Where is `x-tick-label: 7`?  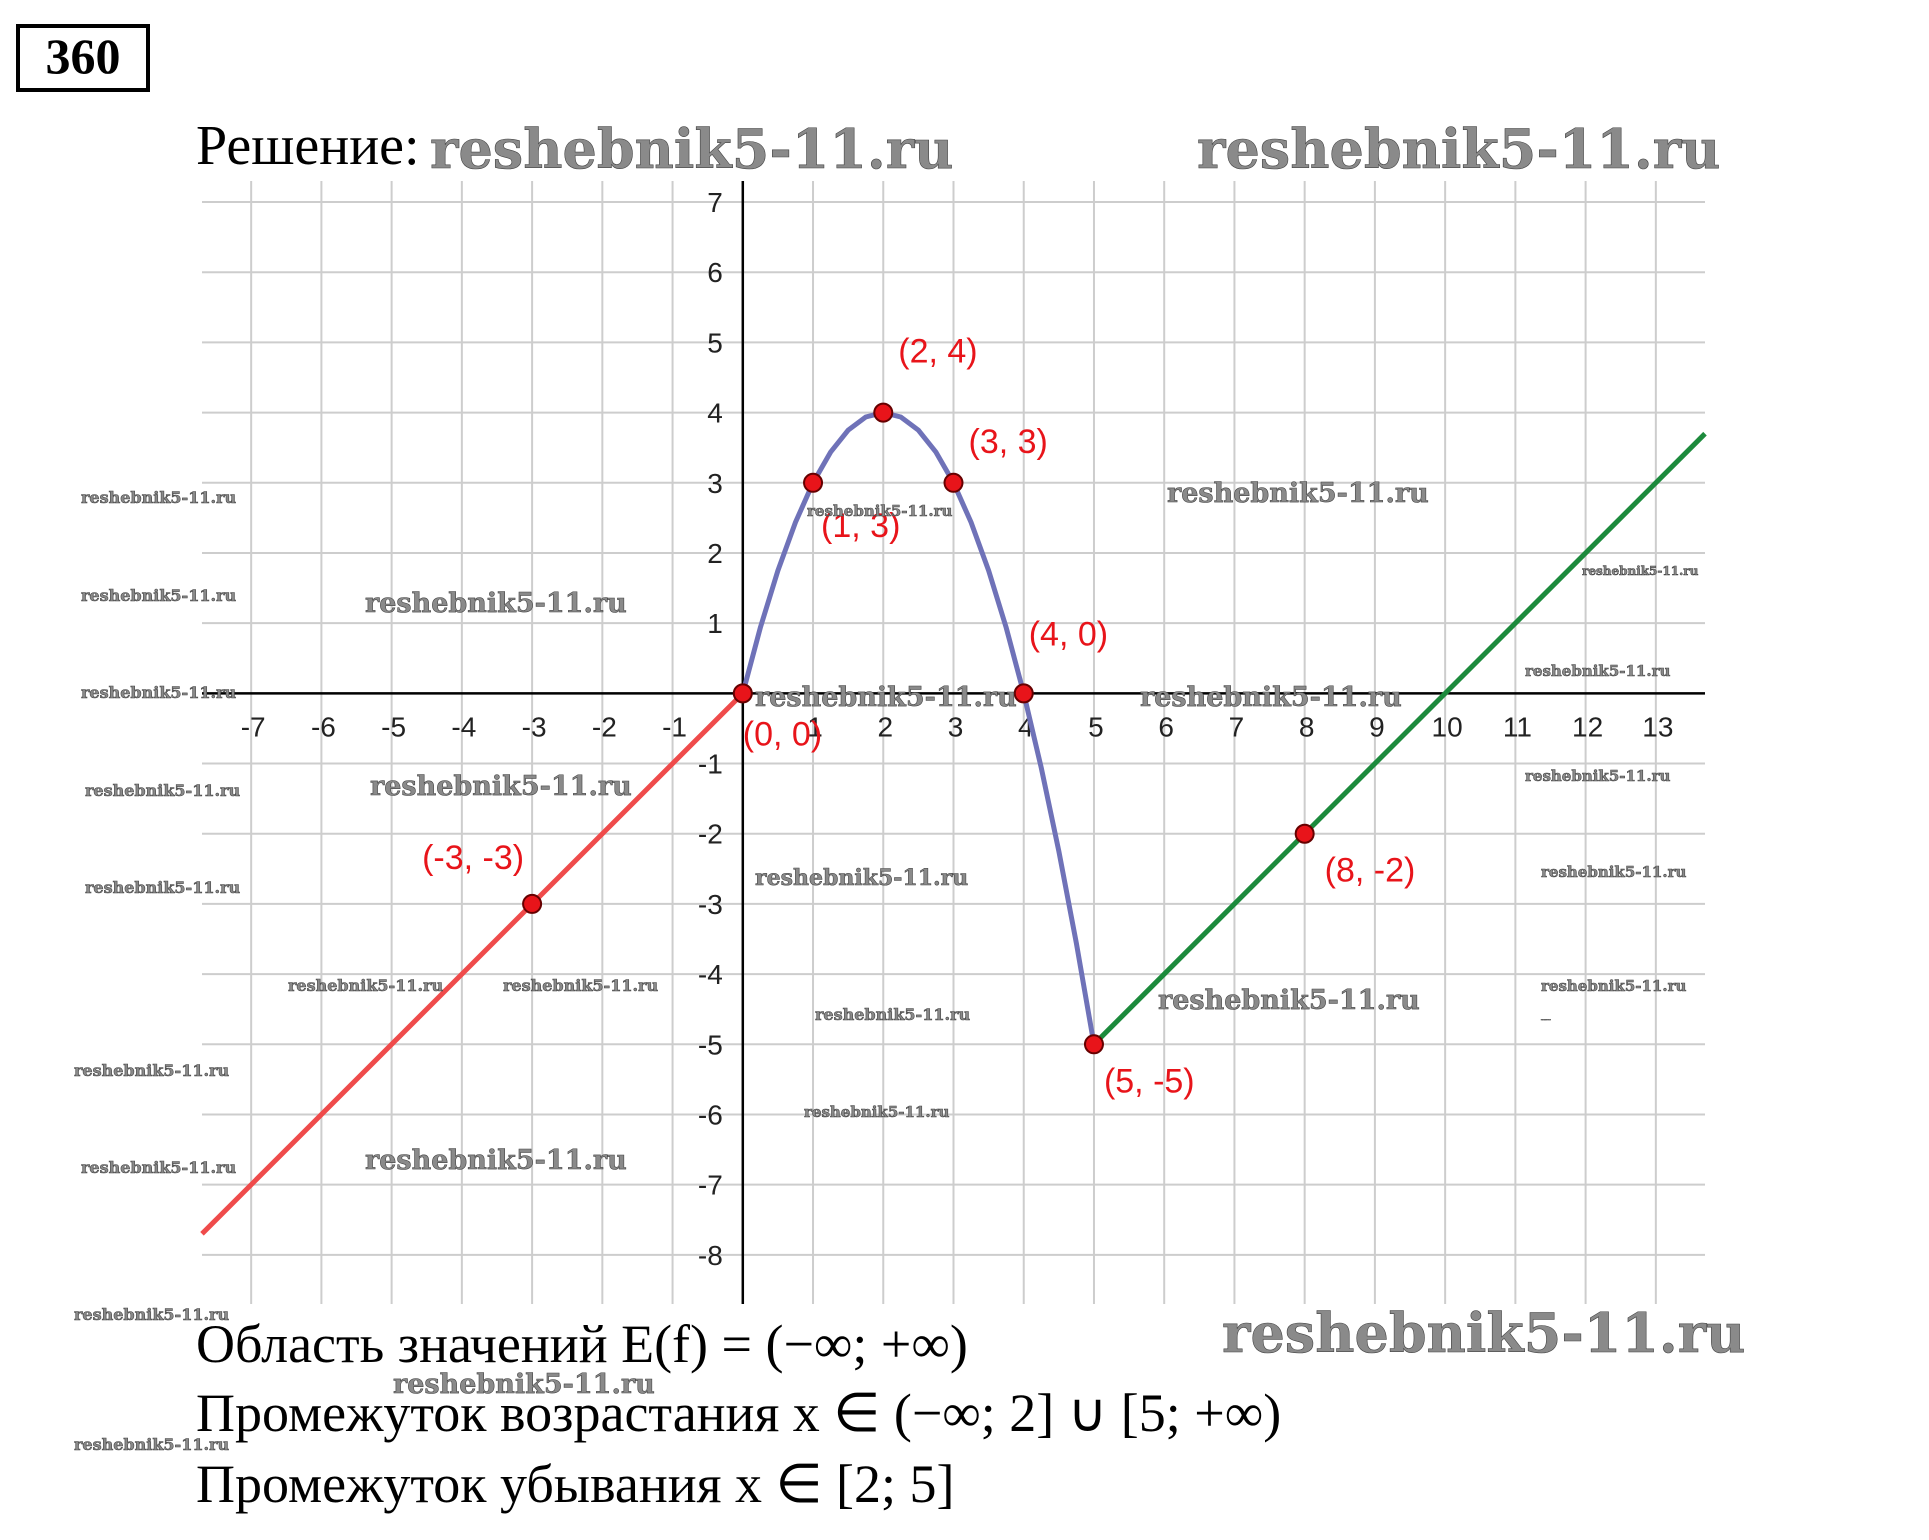
x-tick-label: 7 is located at coordinates (1237, 726).